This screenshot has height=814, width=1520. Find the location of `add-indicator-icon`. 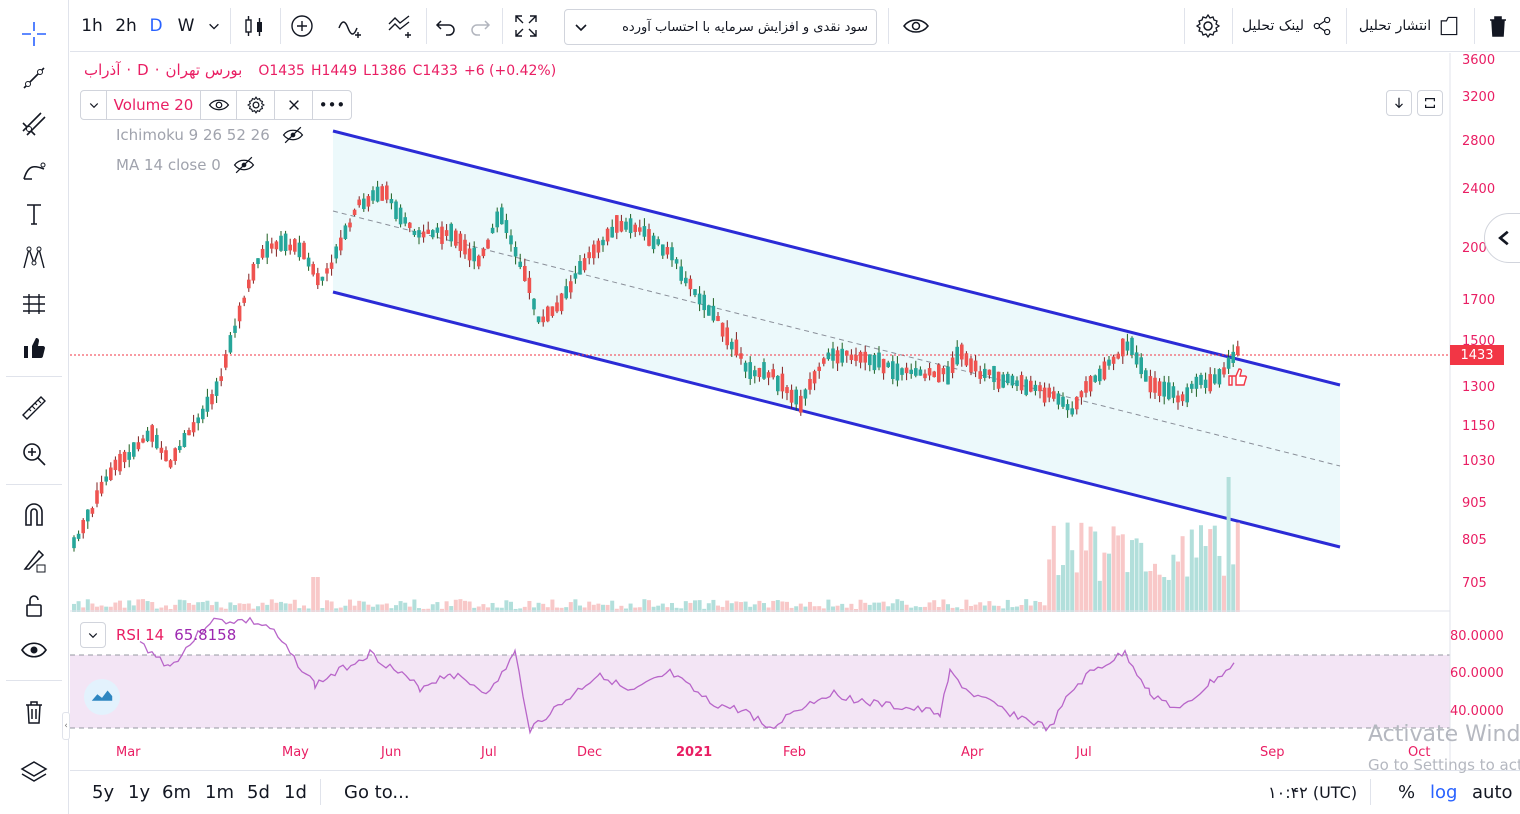

add-indicator-icon is located at coordinates (302, 26).